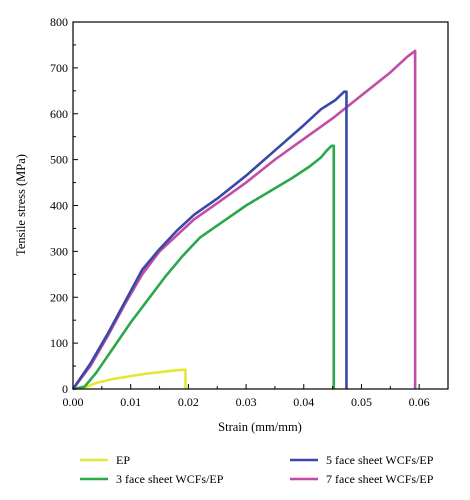 The height and width of the screenshot is (500, 470). I want to click on x-axis-title: Strain (mm/mm), so click(260, 427).